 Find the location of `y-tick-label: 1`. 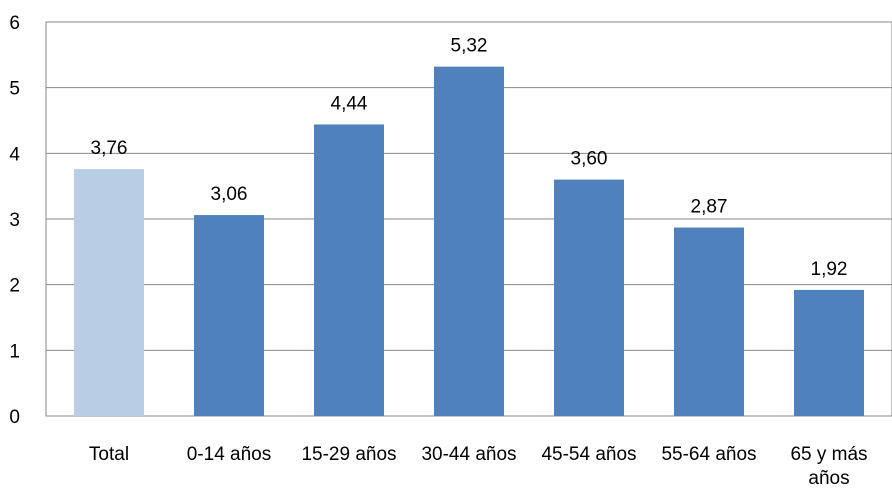

y-tick-label: 1 is located at coordinates (14, 351).